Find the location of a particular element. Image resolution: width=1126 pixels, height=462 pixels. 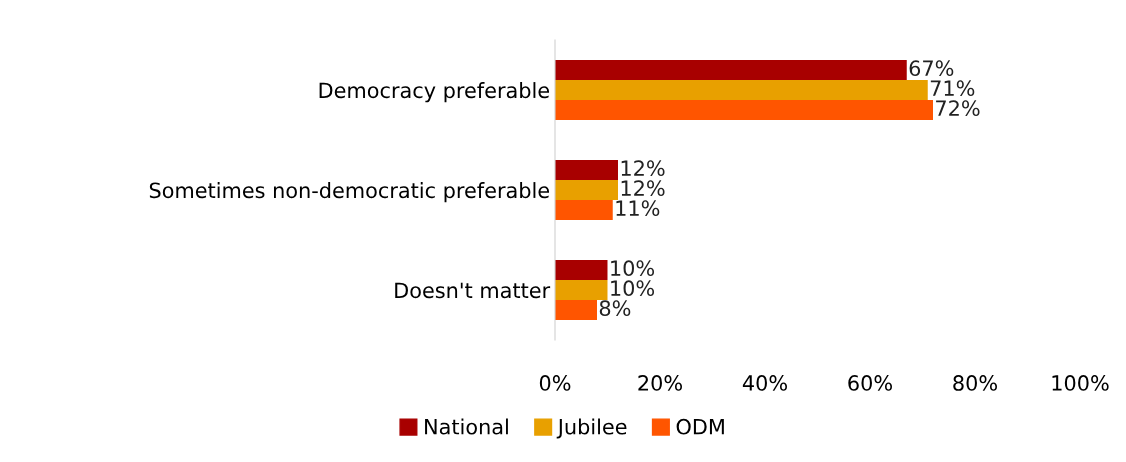

legend-label: ODM is located at coordinates (700, 426).